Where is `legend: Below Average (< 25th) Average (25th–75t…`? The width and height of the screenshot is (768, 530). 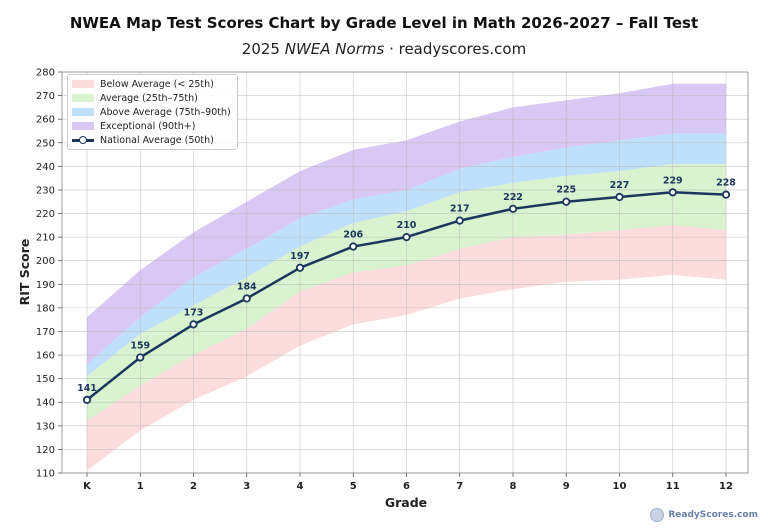 legend: Below Average (< 25th) Average (25th–75t… is located at coordinates (152, 112).